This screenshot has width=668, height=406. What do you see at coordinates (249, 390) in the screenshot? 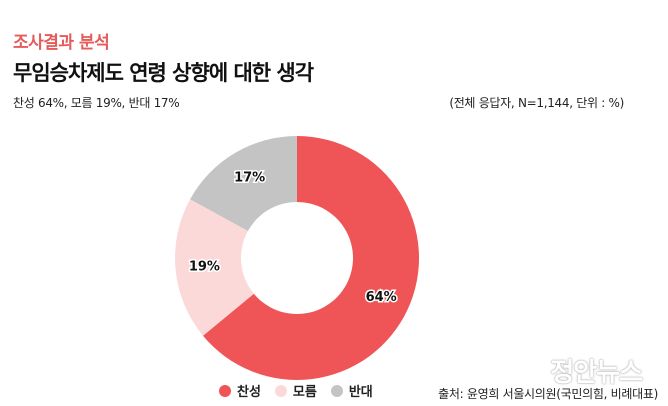
I see `legend-label-approve: 찬성` at bounding box center [249, 390].